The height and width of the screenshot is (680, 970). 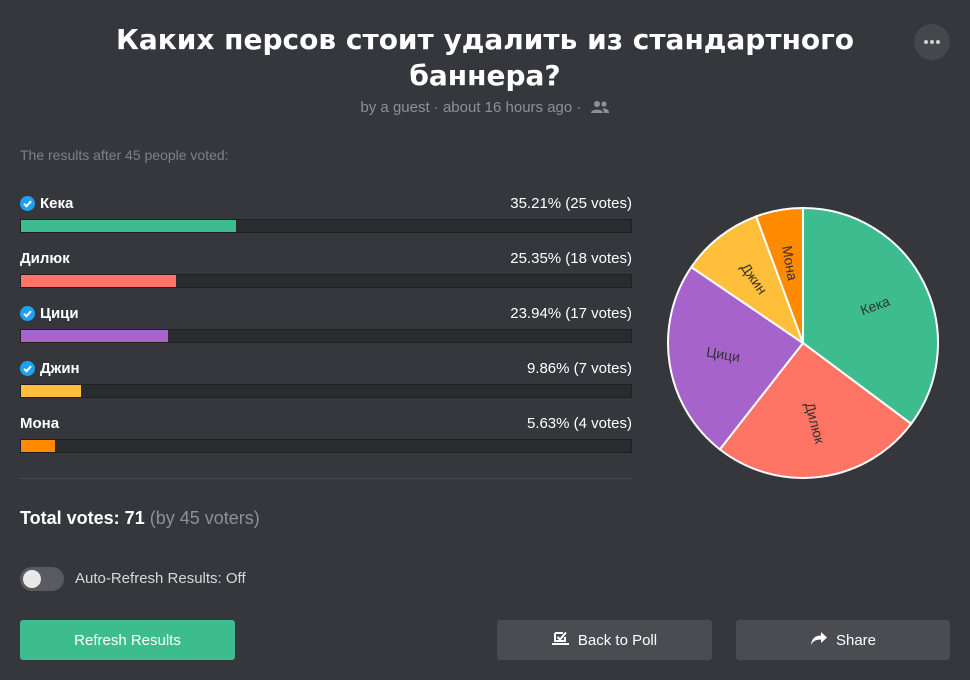 What do you see at coordinates (326, 258) in the screenshot?
I see `option-header: Дилюк 25.35% (18 votes)` at bounding box center [326, 258].